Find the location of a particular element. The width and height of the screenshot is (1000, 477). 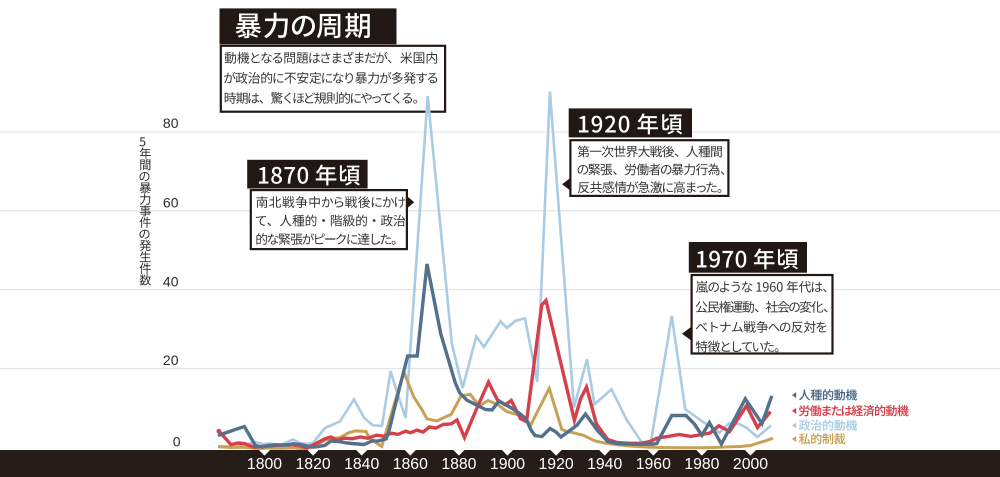

svg-text: 40 is located at coordinates (171, 281).